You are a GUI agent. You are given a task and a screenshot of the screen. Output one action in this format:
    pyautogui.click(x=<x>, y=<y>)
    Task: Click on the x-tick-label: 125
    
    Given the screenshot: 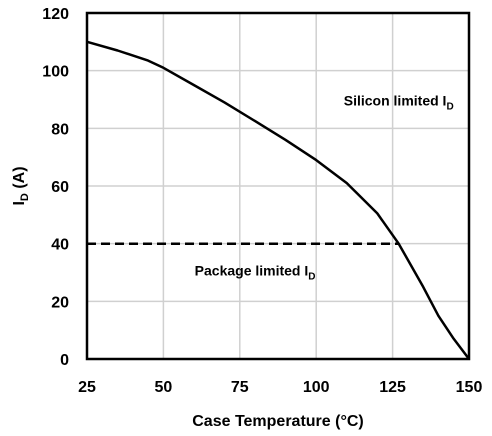 What is the action you would take?
    pyautogui.click(x=392, y=387)
    